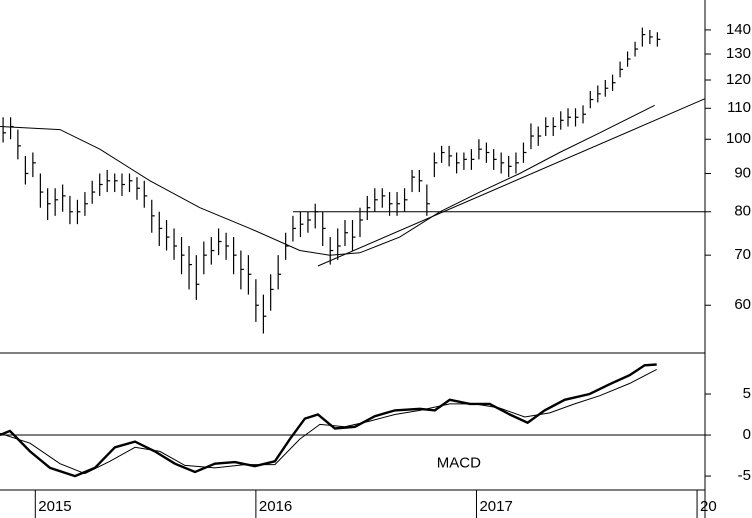 The height and width of the screenshot is (518, 752). I want to click on y-tick-label: -5, so click(744, 475).